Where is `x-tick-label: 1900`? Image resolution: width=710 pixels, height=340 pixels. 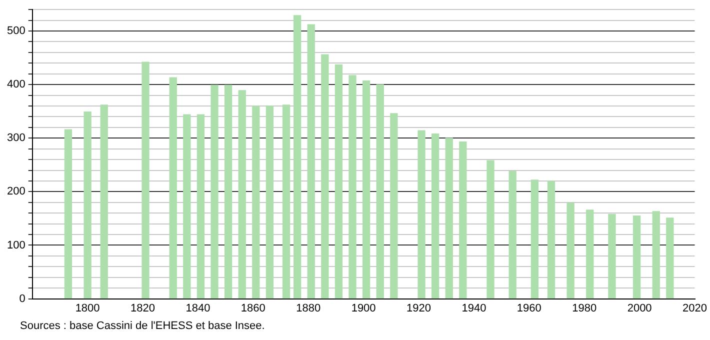 x-tick-label: 1900 is located at coordinates (363, 308).